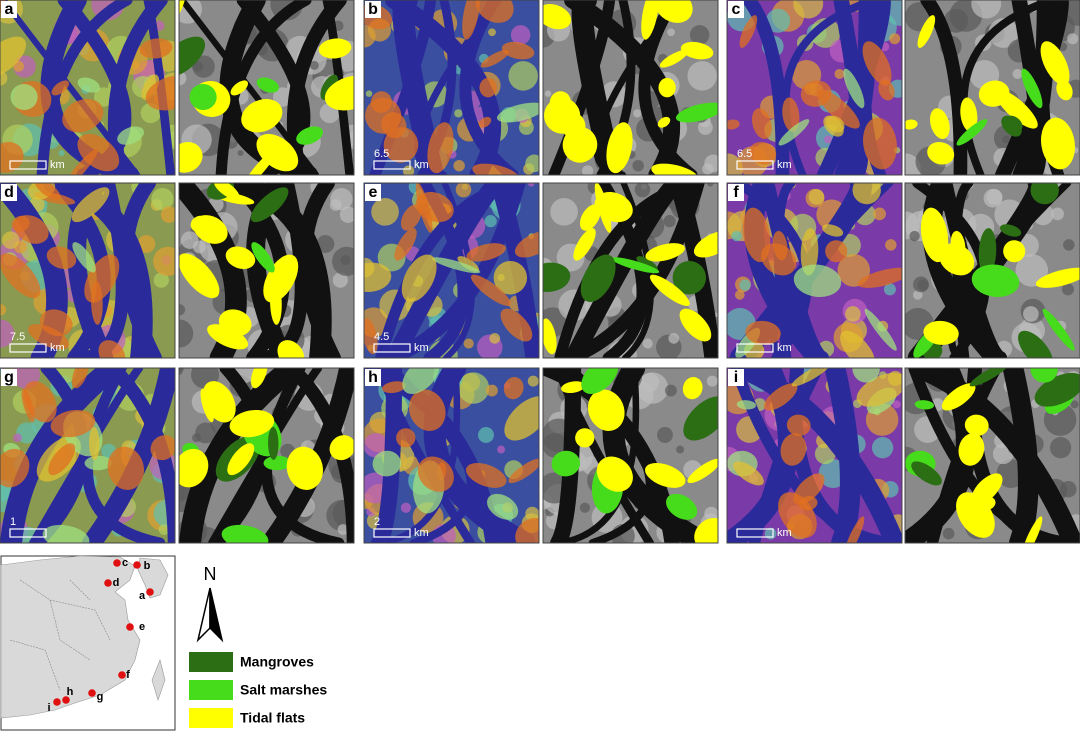  What do you see at coordinates (57, 348) in the screenshot?
I see `scale-unit: km` at bounding box center [57, 348].